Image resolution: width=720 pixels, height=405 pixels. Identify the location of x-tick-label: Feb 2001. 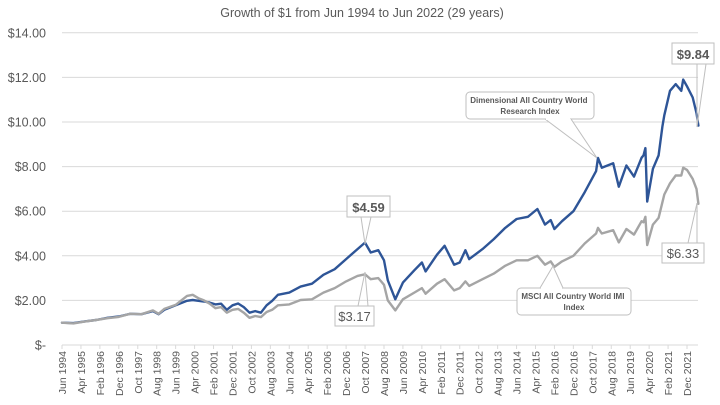
(215, 373).